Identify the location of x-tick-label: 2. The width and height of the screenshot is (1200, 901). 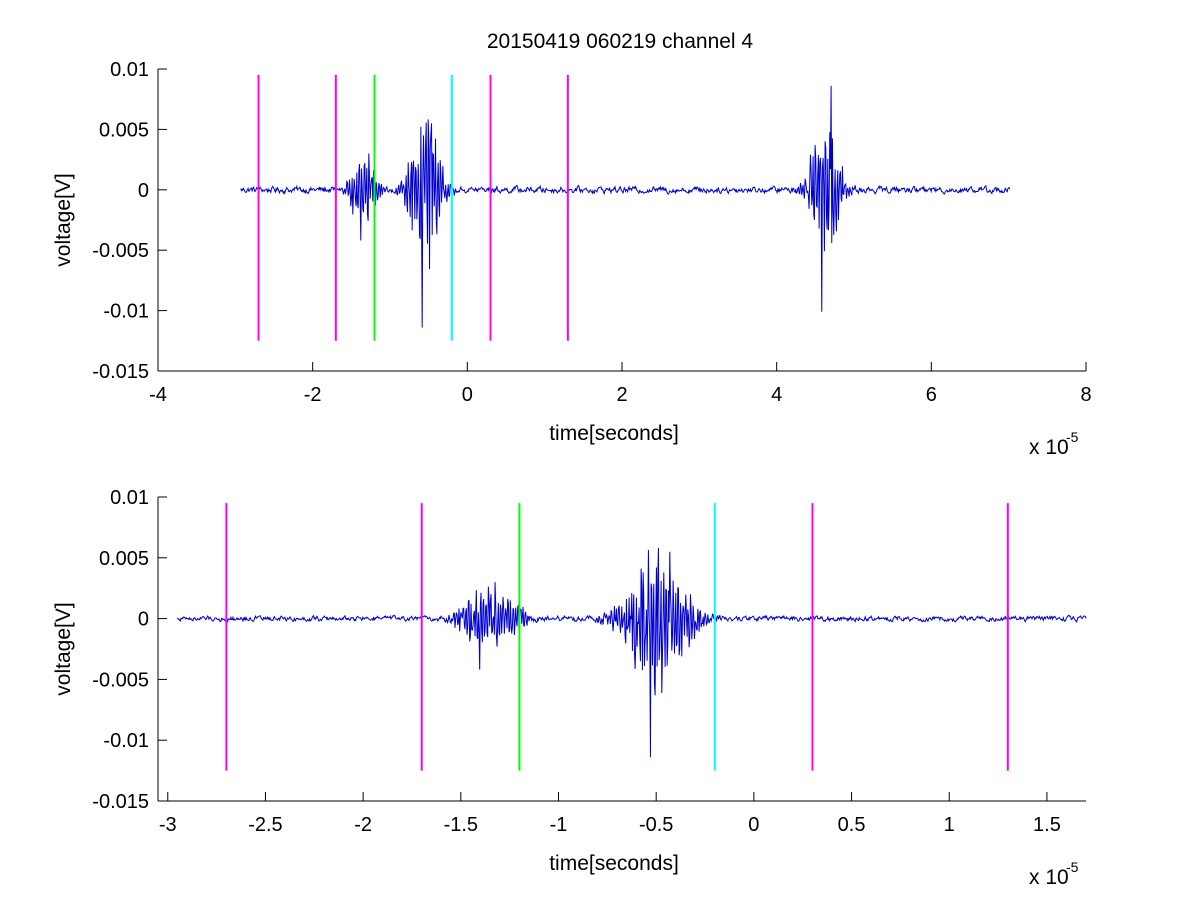
(621, 395).